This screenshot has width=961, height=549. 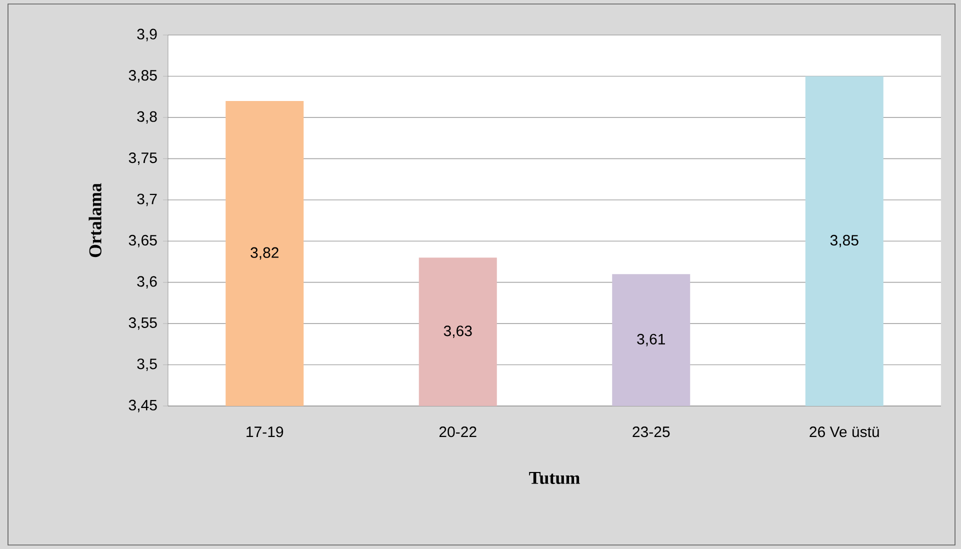 What do you see at coordinates (264, 253) in the screenshot?
I see `data-label: 3,82` at bounding box center [264, 253].